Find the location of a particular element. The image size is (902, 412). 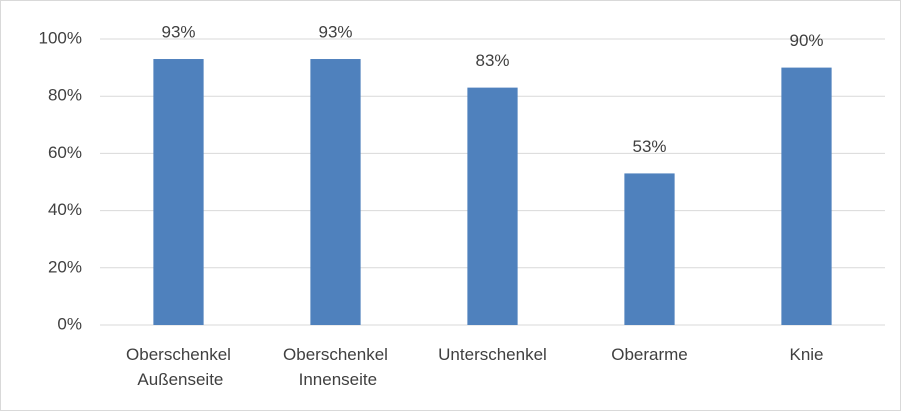

data-label: 90% is located at coordinates (806, 40).